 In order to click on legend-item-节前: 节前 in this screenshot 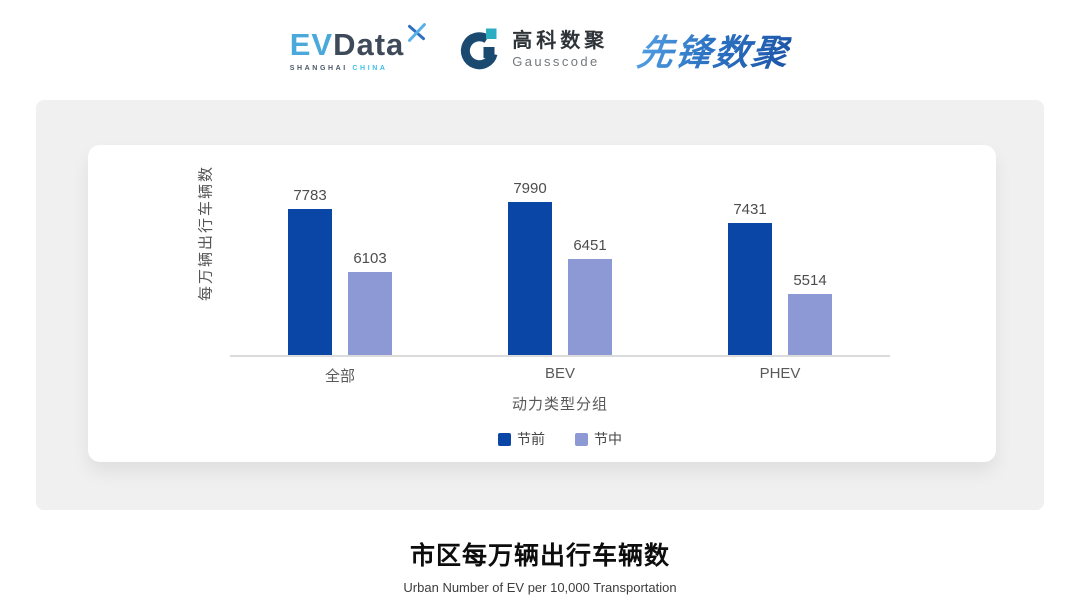, I will do `click(521, 439)`.